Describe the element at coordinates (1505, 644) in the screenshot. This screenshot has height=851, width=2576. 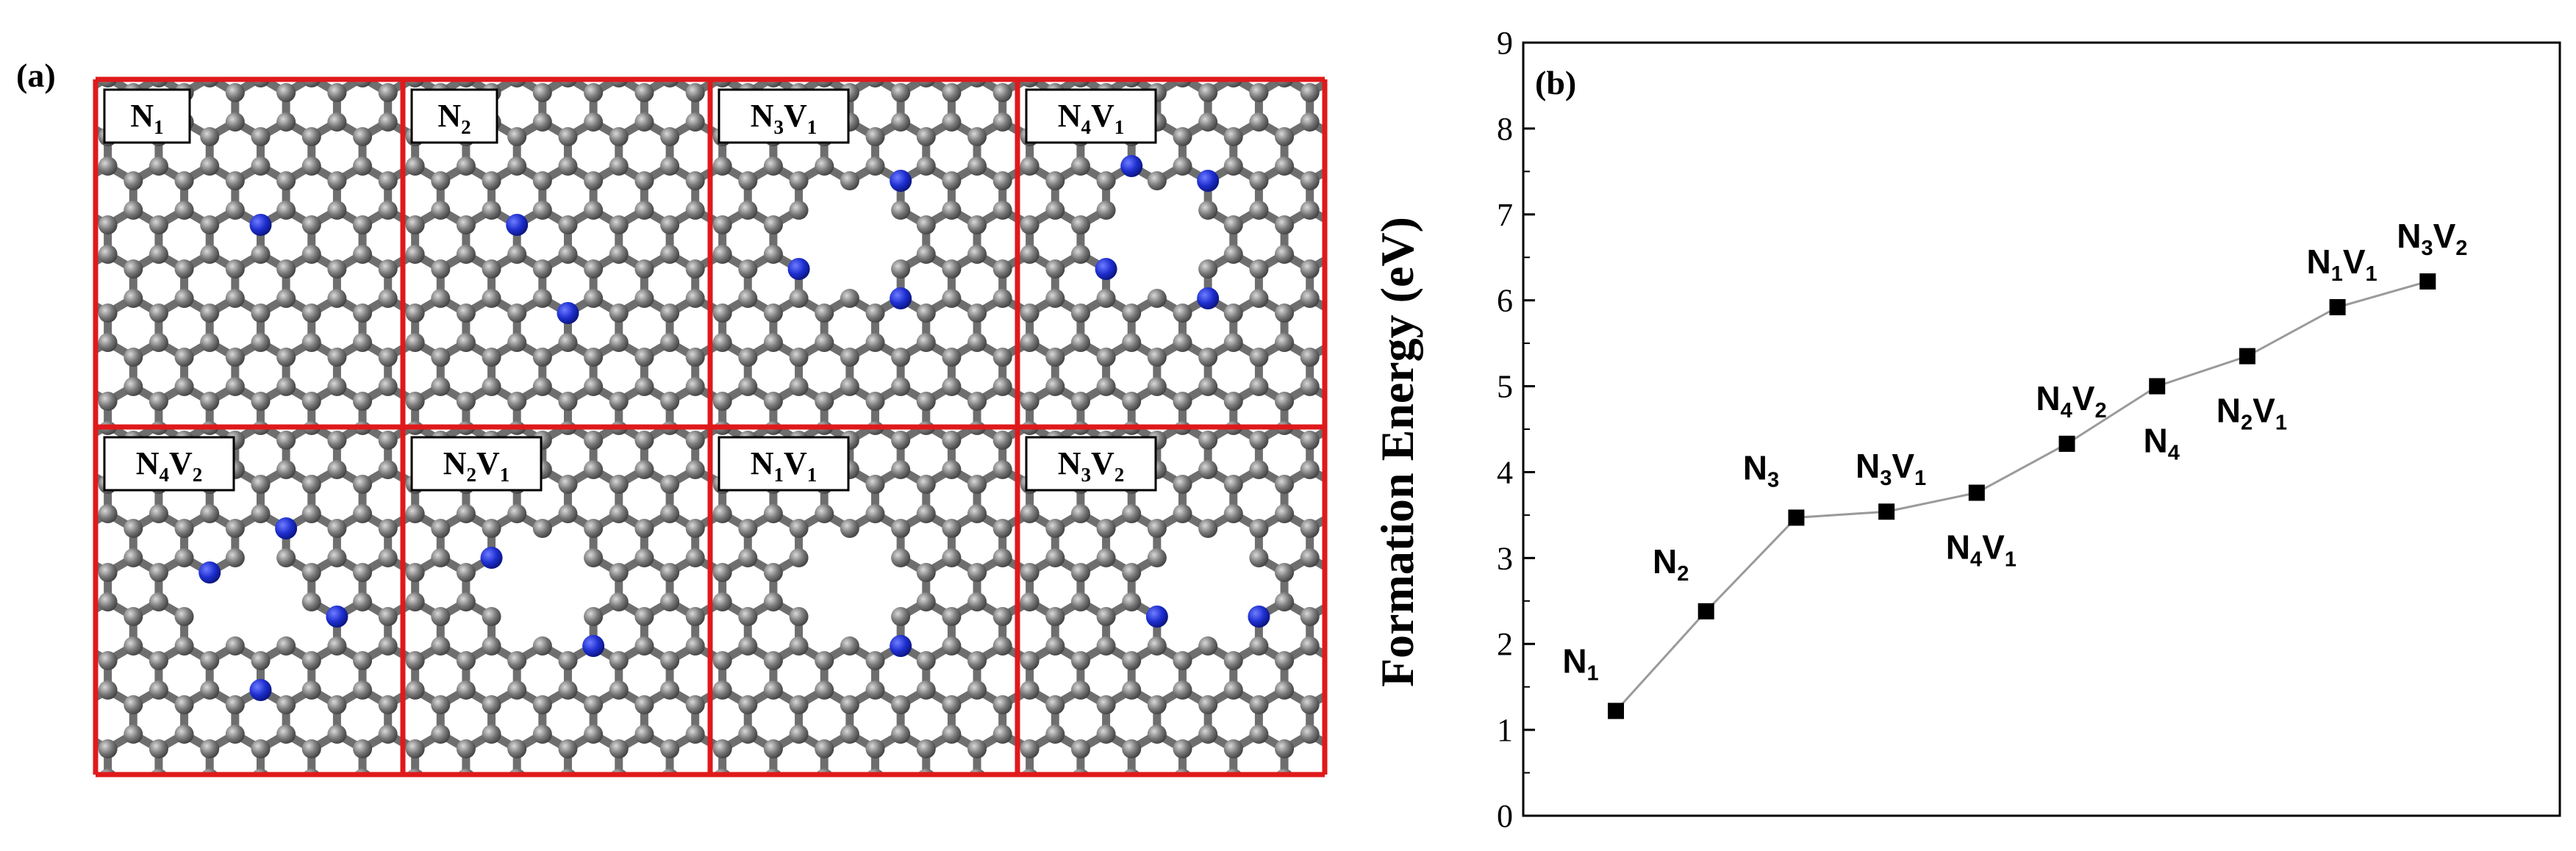
I see `y-tick-label: 2` at that location.